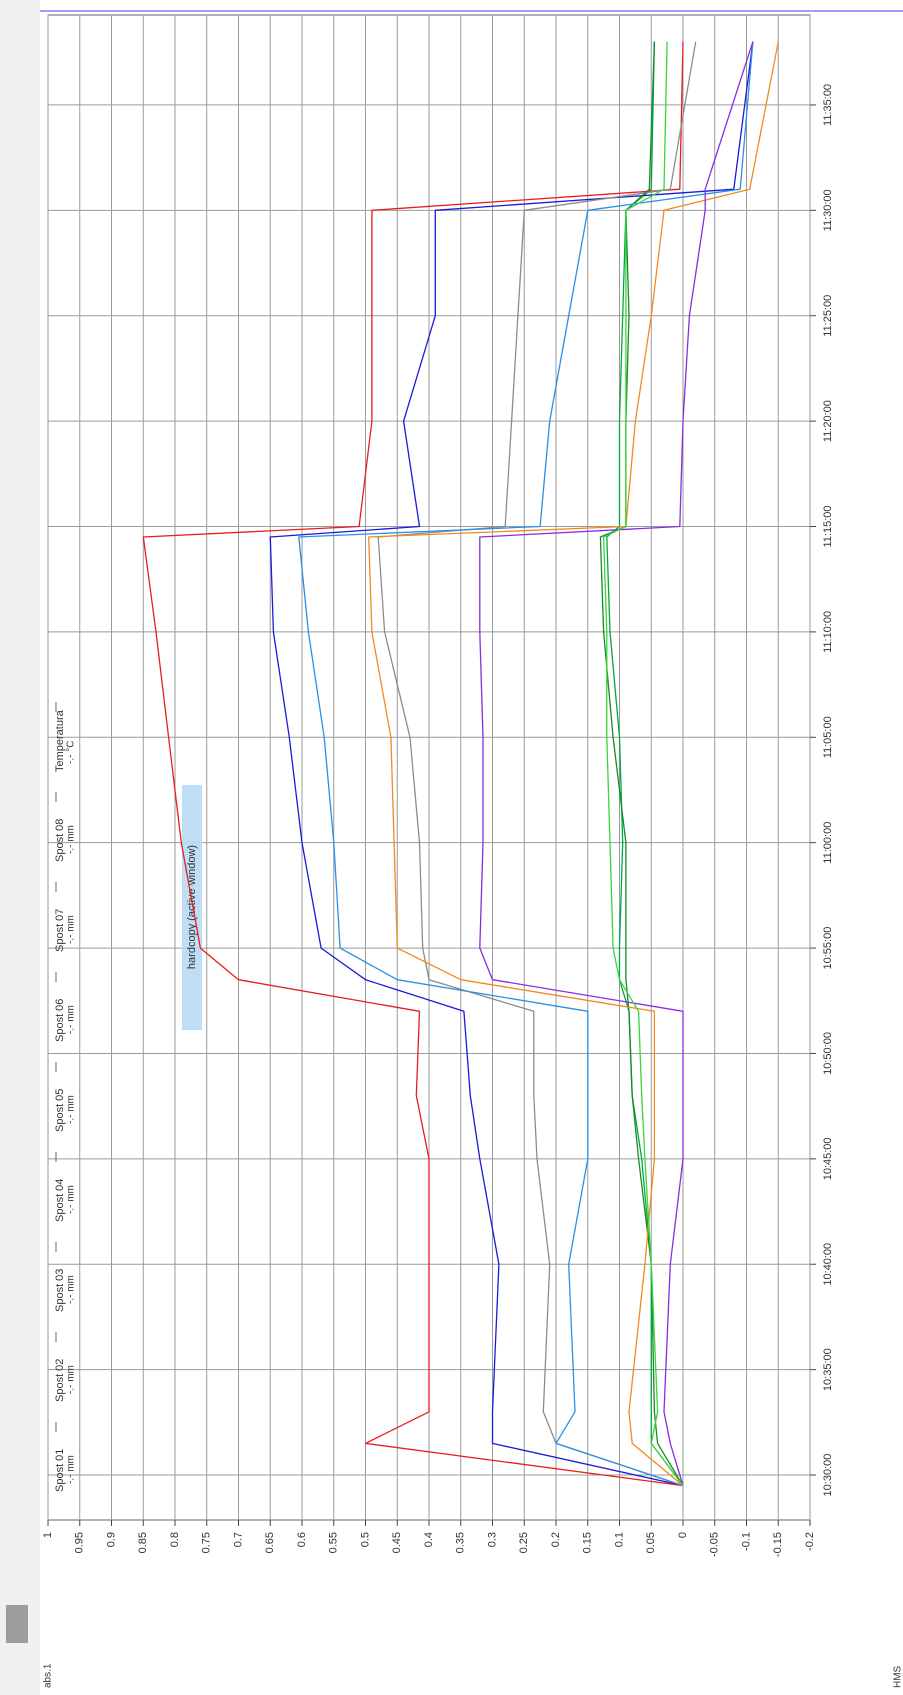  Describe the element at coordinates (898, 1676) in the screenshot. I see `x-axis-label: HMS` at that location.